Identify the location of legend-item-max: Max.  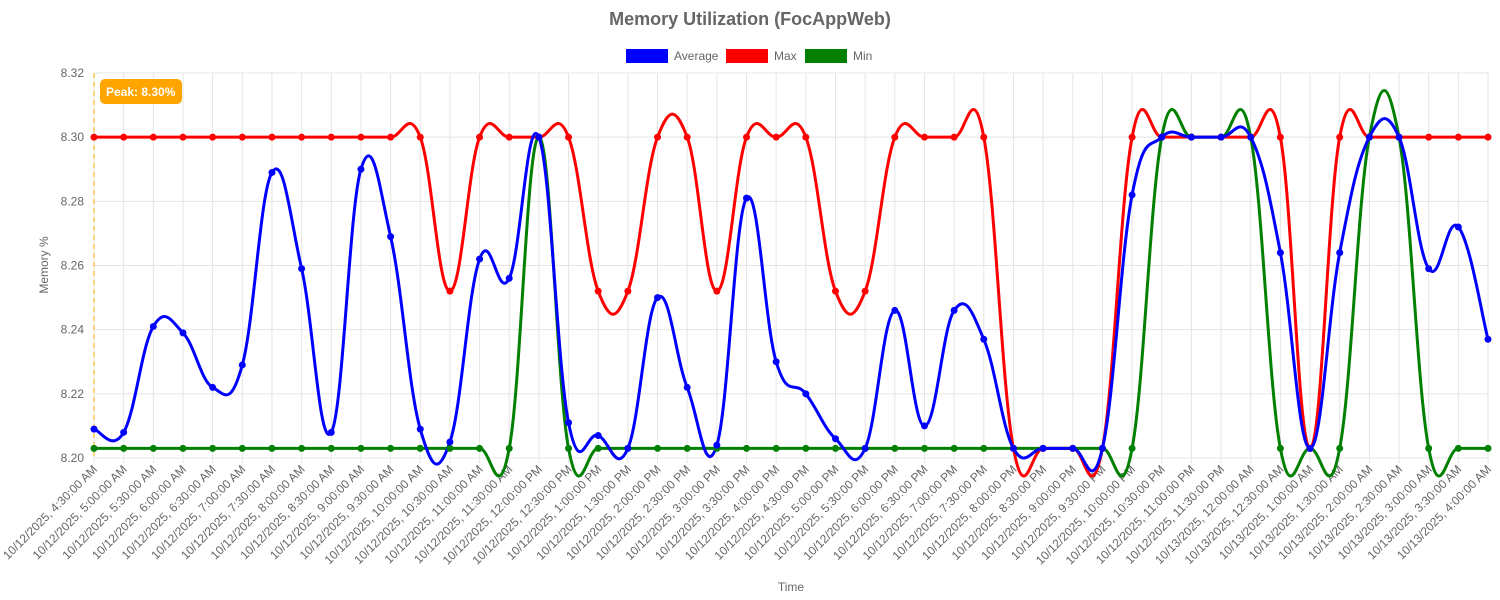
(761, 56).